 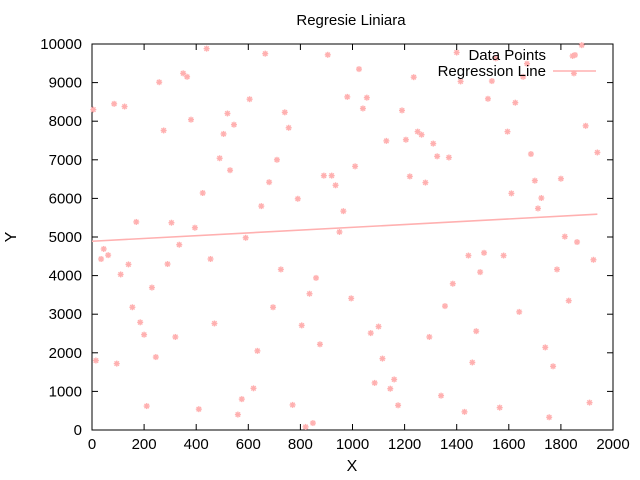 I want to click on legend-label: Regression Line, so click(x=492, y=71).